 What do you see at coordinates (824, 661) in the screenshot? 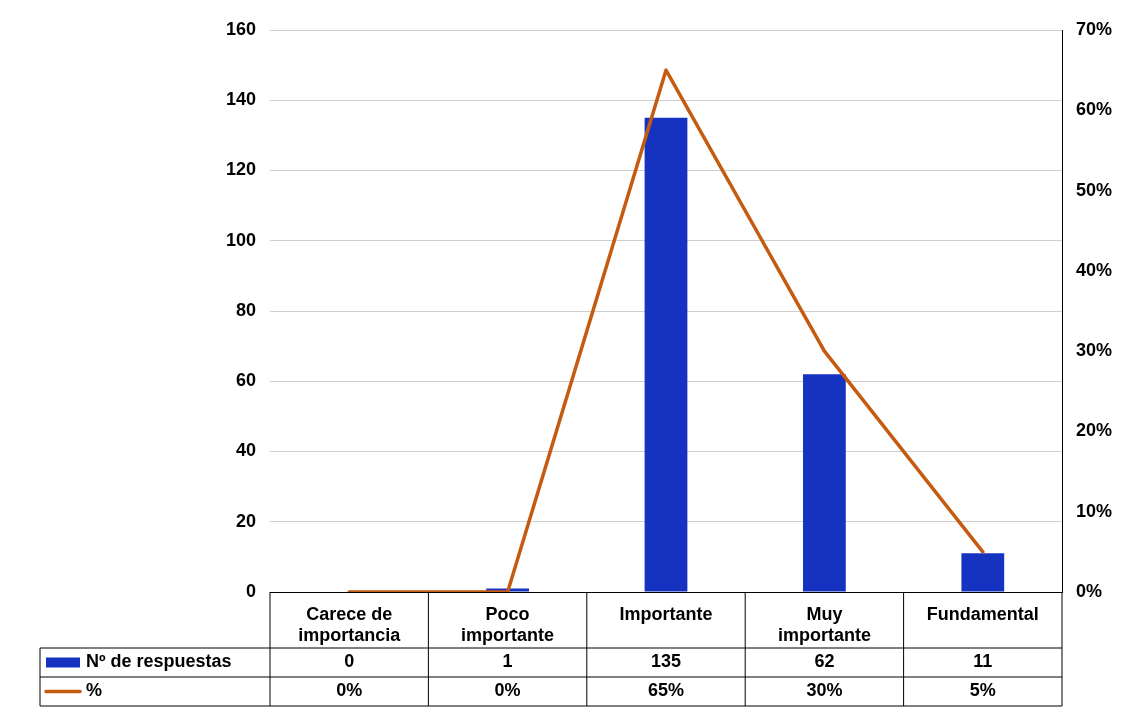
I see `data-label: 62` at bounding box center [824, 661].